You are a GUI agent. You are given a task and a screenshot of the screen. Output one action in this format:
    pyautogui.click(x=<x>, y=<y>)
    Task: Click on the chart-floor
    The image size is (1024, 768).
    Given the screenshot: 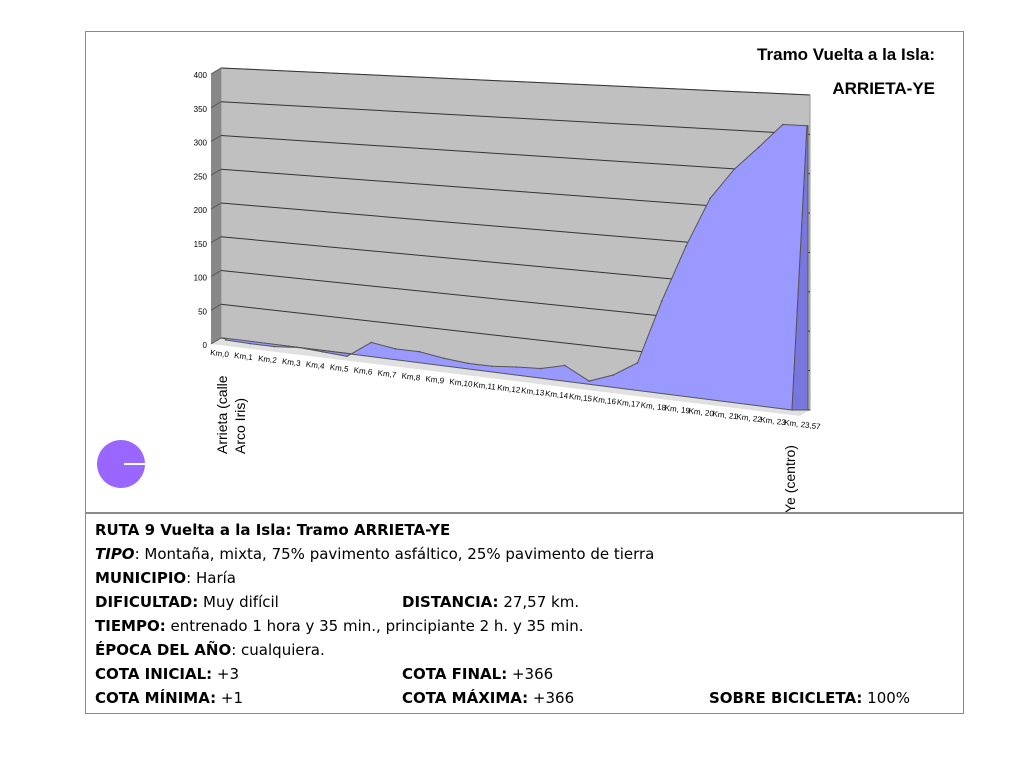 What is the action you would take?
    pyautogui.click(x=510, y=377)
    